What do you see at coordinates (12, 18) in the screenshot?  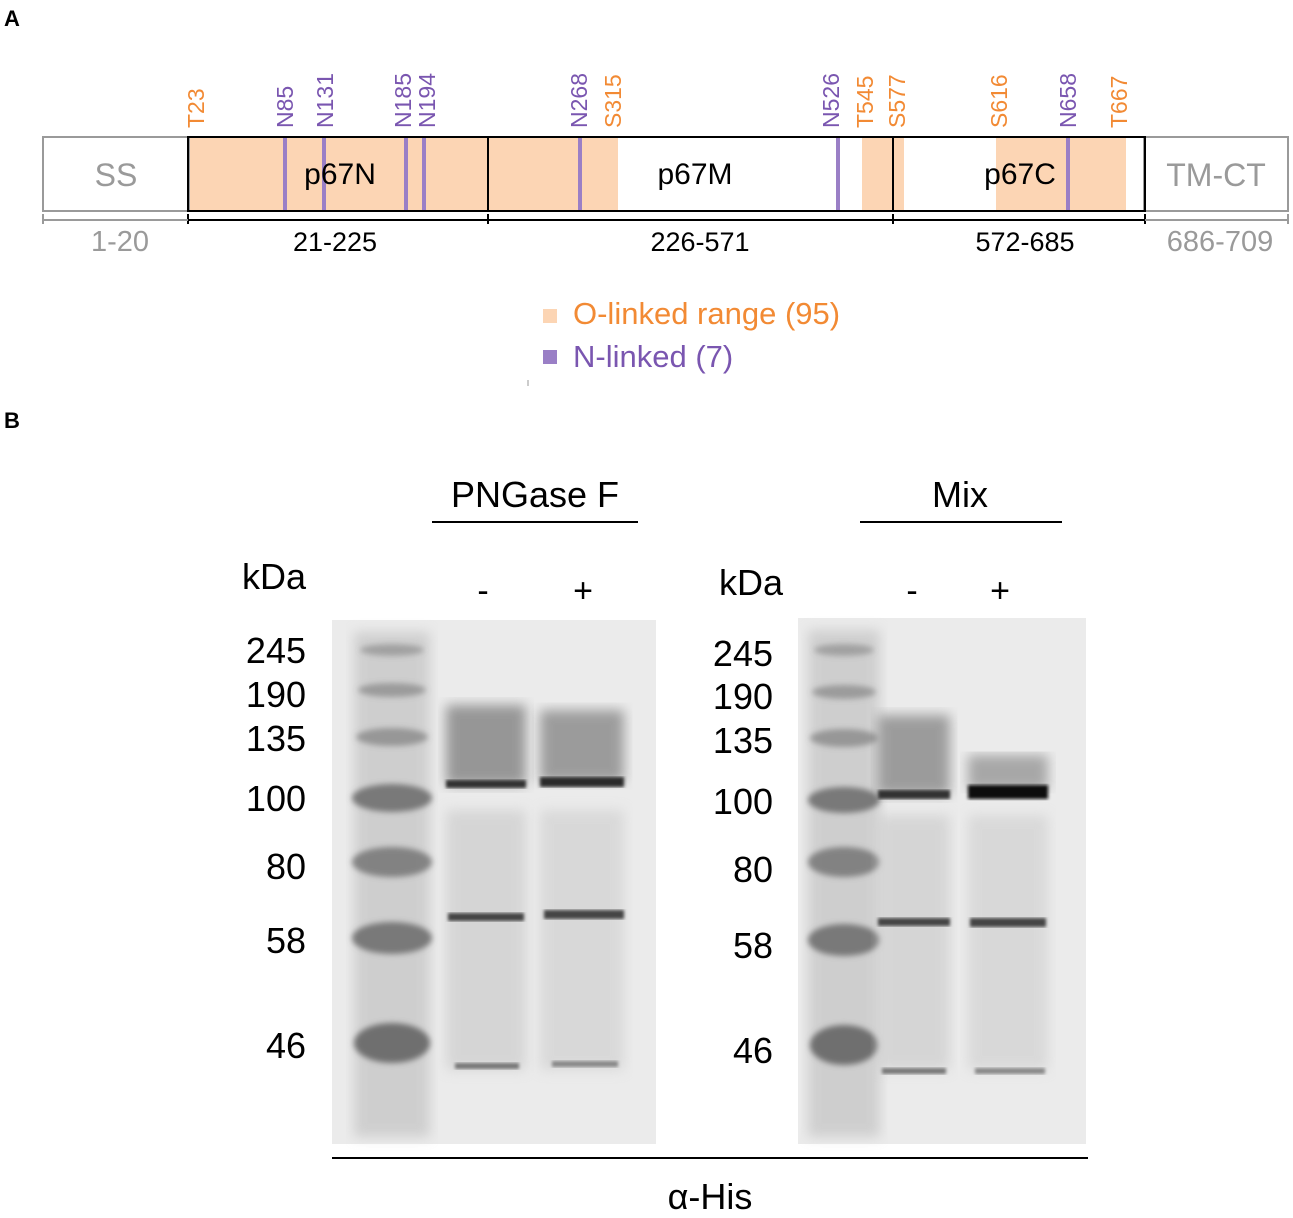 I see `panel-a-label: A` at bounding box center [12, 18].